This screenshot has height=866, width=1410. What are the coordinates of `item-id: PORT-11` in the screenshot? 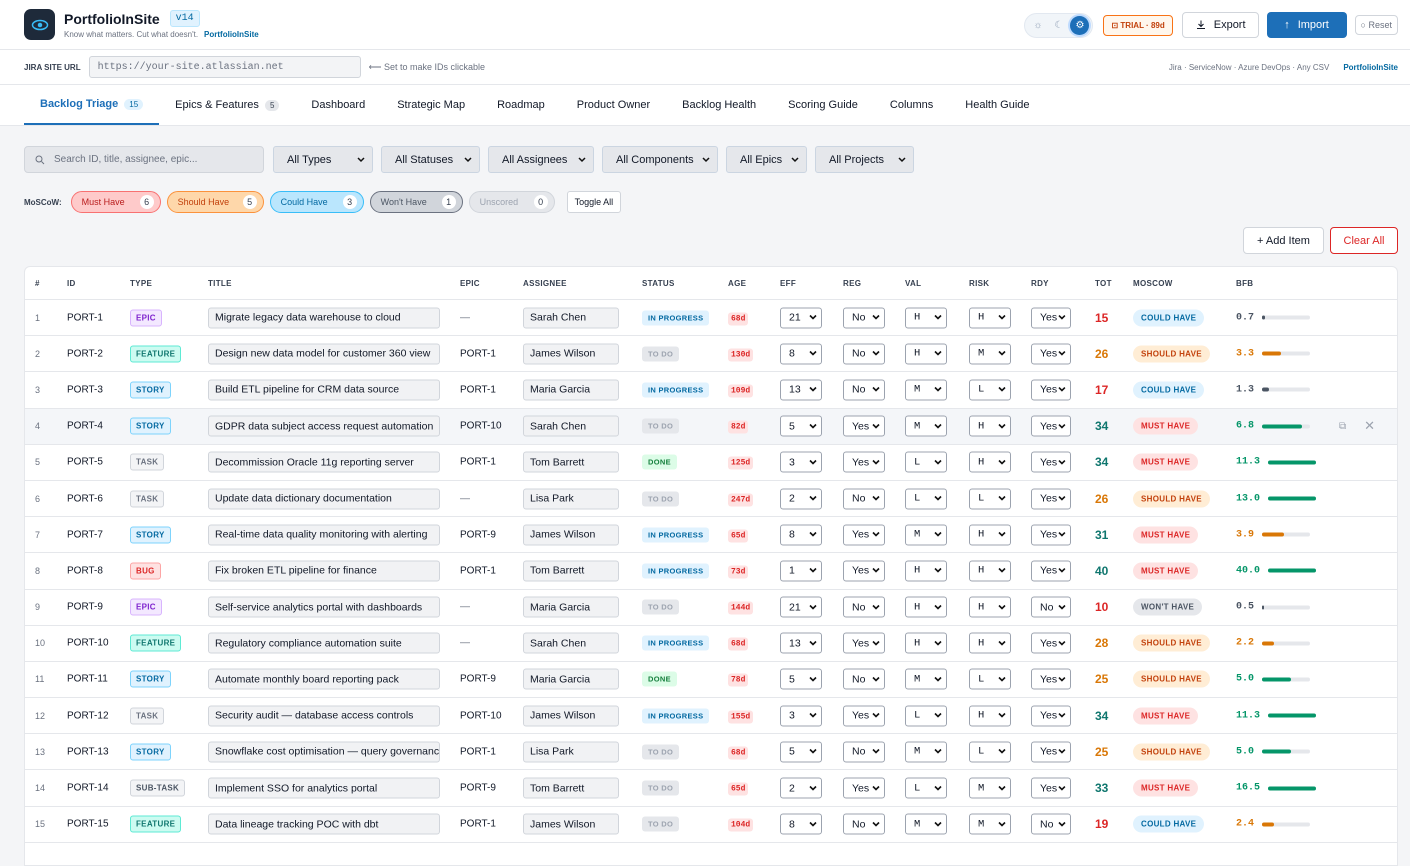 It's located at (87, 679).